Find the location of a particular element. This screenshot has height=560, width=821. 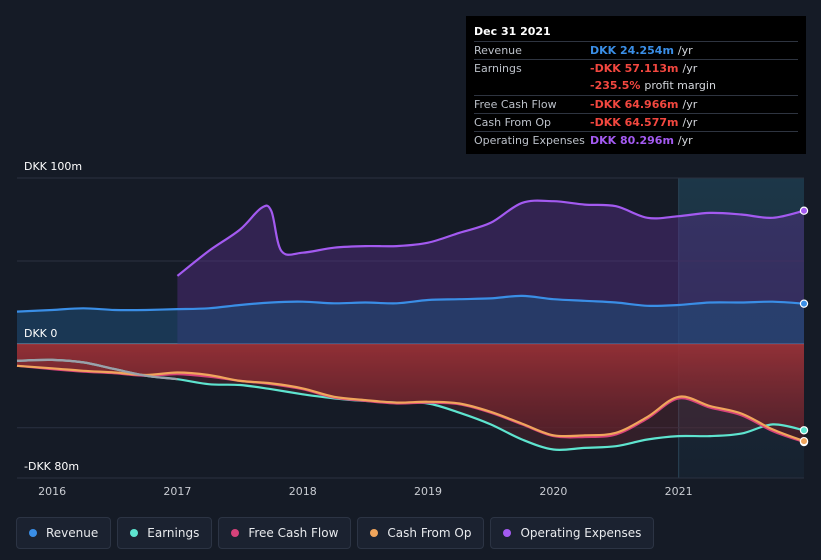

tooltip-label: Operating Expenses is located at coordinates (529, 140).